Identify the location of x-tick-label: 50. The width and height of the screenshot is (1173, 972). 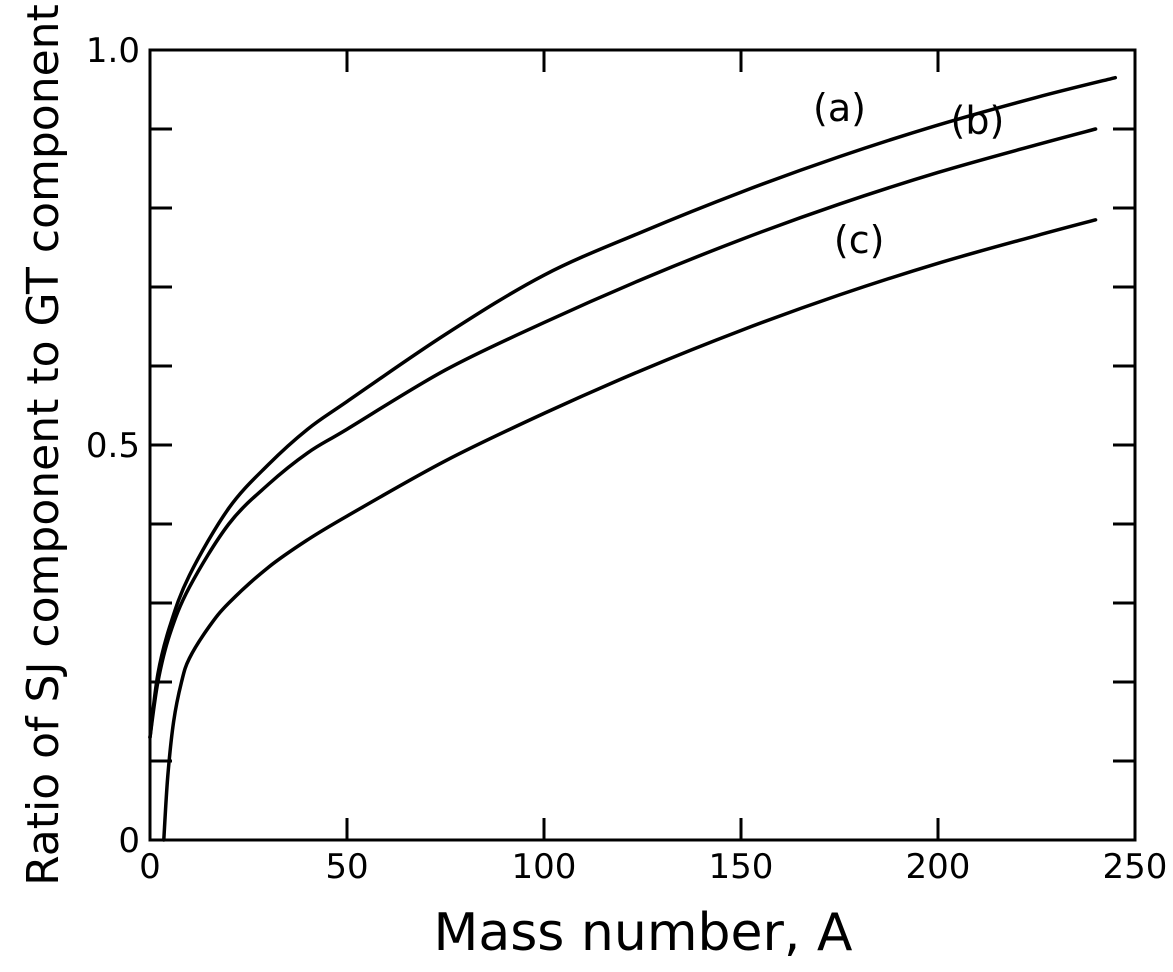
(346, 867).